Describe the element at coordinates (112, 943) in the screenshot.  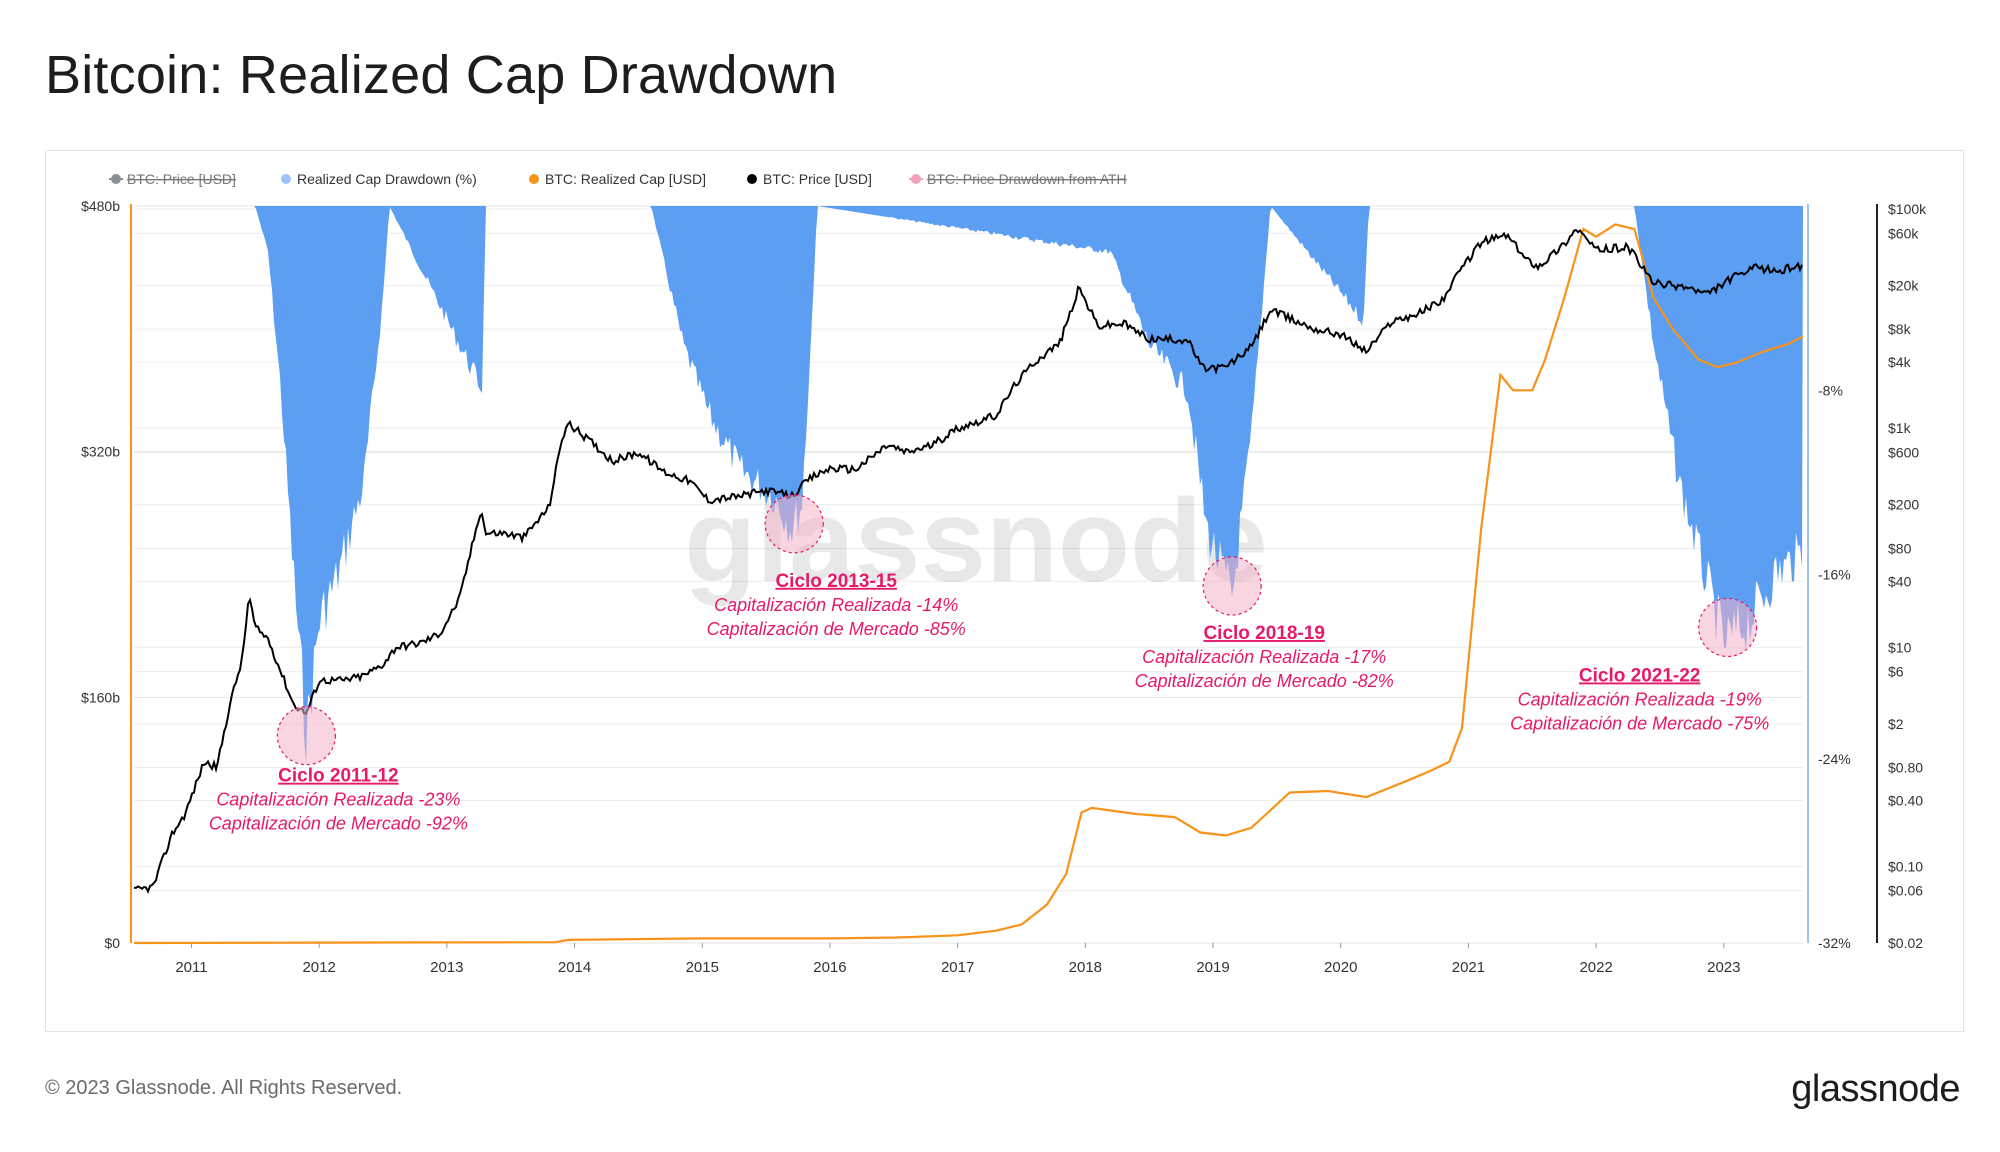
I see `left-axis-tick-label: $0` at that location.